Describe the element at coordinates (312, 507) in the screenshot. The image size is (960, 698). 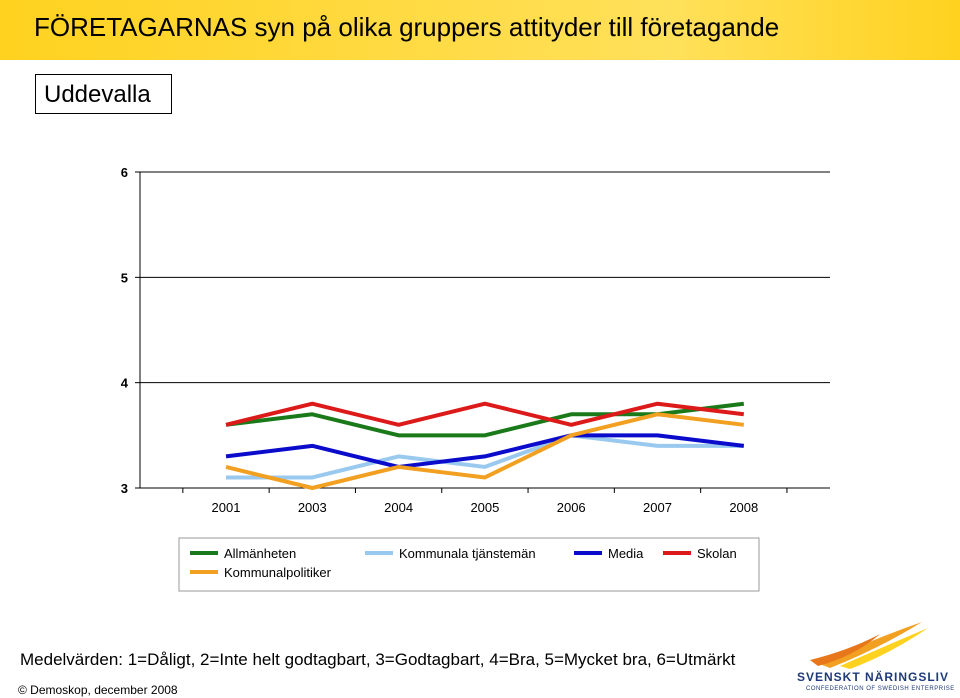
I see `x-tick-label: 2003` at that location.